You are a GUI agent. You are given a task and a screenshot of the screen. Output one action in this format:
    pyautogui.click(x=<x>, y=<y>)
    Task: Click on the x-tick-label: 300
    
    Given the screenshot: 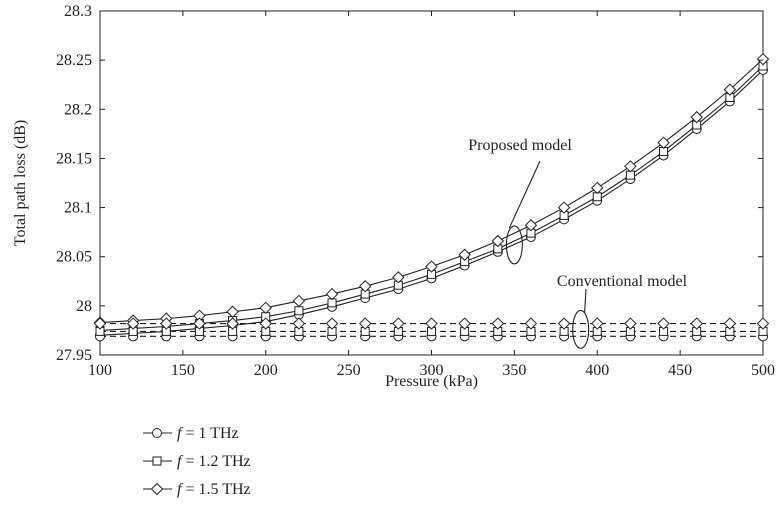 What is the action you would take?
    pyautogui.click(x=432, y=370)
    